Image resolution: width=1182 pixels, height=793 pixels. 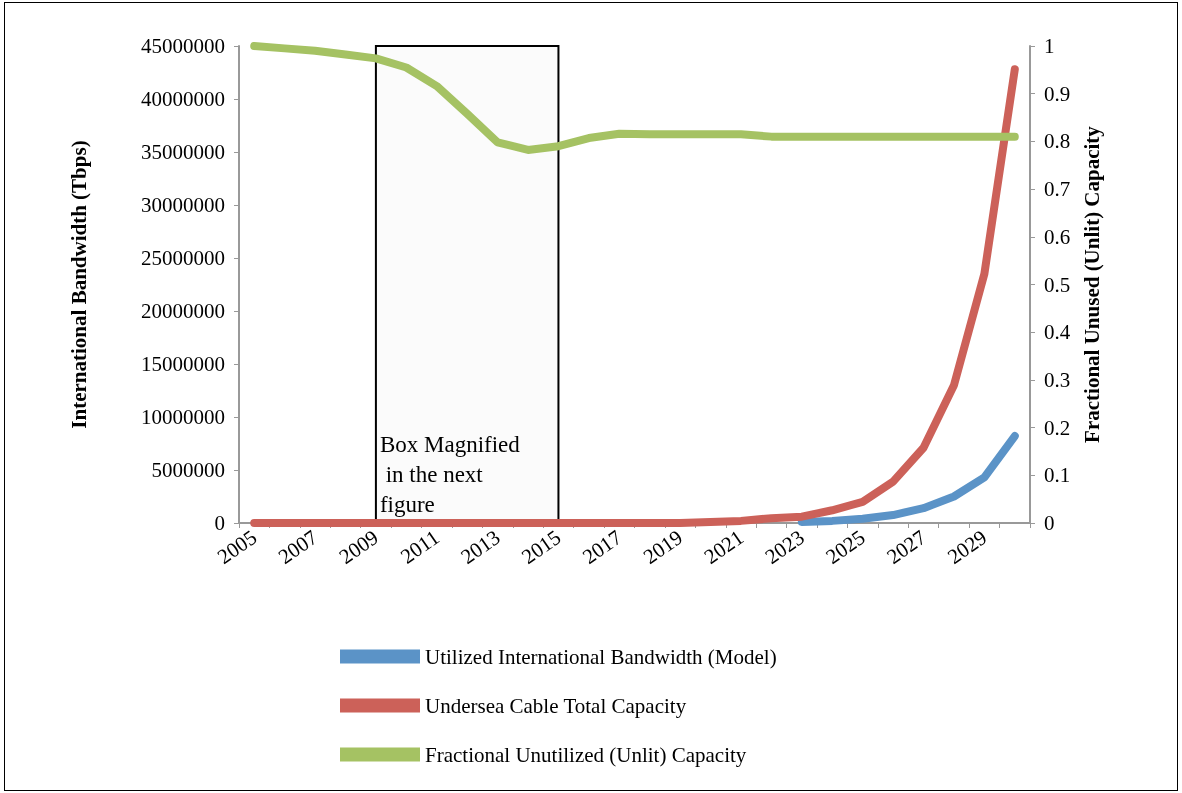 What do you see at coordinates (1057, 141) in the screenshot?
I see `y2-tick-label: 0.8` at bounding box center [1057, 141].